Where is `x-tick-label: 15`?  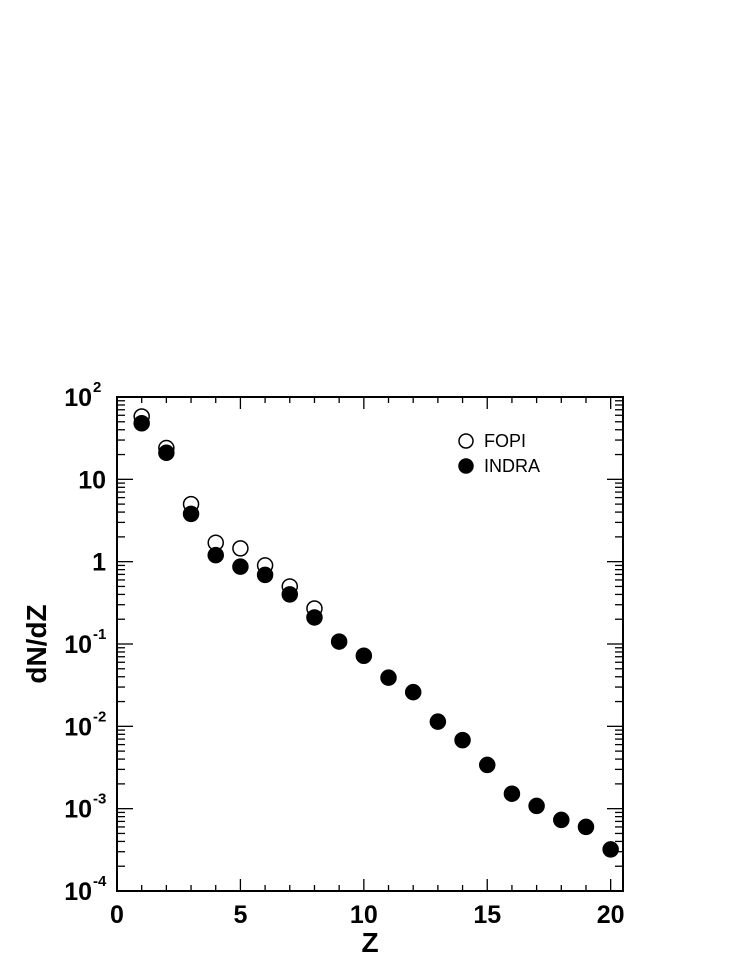 x-tick-label: 15 is located at coordinates (487, 915).